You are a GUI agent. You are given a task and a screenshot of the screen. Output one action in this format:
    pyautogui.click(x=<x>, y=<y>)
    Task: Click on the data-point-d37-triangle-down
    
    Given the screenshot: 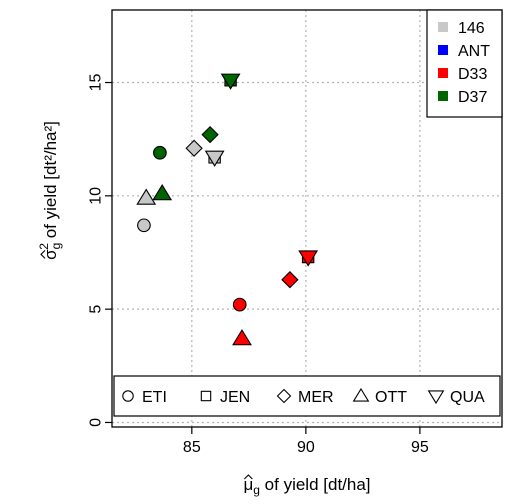 What is the action you would take?
    pyautogui.click(x=230, y=81)
    